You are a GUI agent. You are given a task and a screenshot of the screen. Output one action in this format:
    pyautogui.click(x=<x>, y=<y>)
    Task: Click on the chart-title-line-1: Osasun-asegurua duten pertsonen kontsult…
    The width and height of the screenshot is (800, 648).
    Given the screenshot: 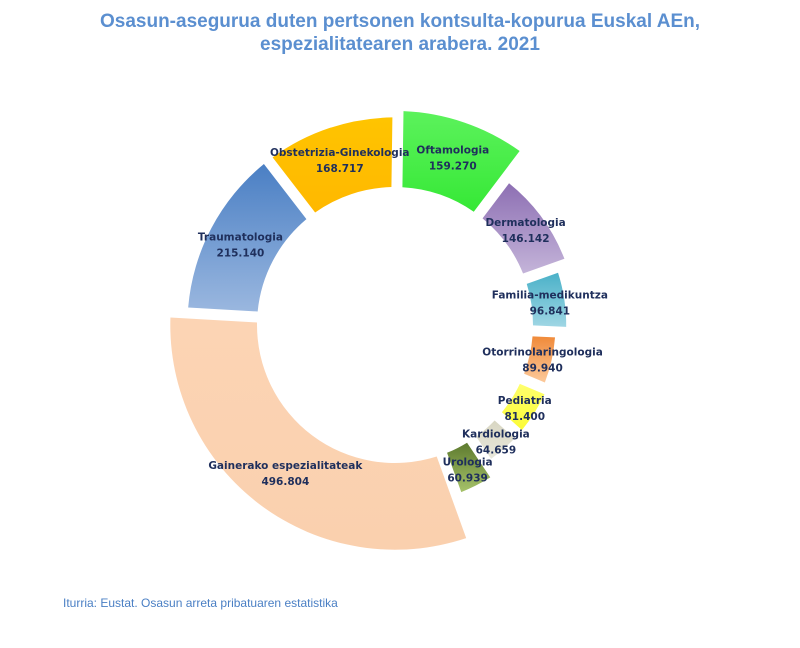 What is the action you would take?
    pyautogui.click(x=399, y=21)
    